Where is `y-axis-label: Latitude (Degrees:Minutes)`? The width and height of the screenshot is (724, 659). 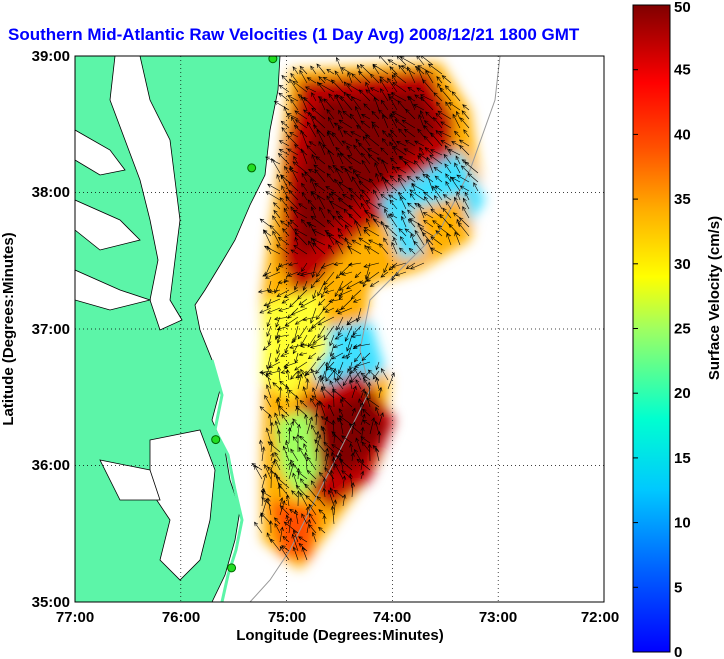 y-axis-label: Latitude (Degrees:Minutes) is located at coordinates (8, 328).